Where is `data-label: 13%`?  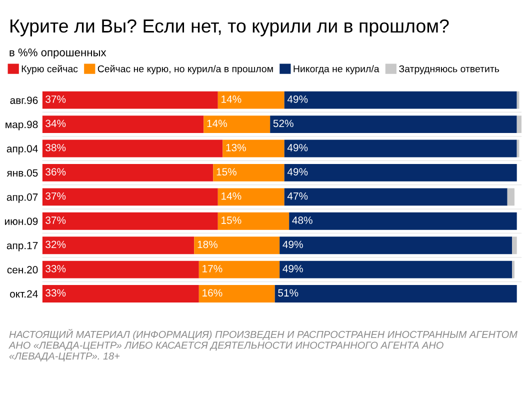
data-label: 13% is located at coordinates (236, 148).